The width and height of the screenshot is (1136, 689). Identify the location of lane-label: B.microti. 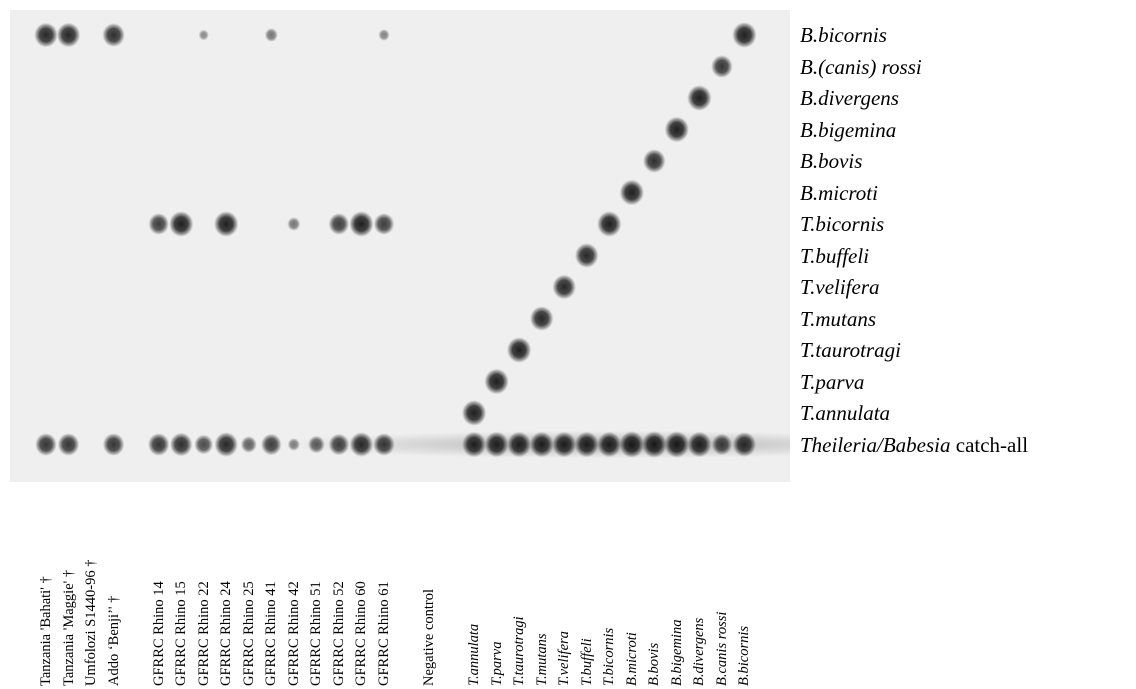
(631, 659).